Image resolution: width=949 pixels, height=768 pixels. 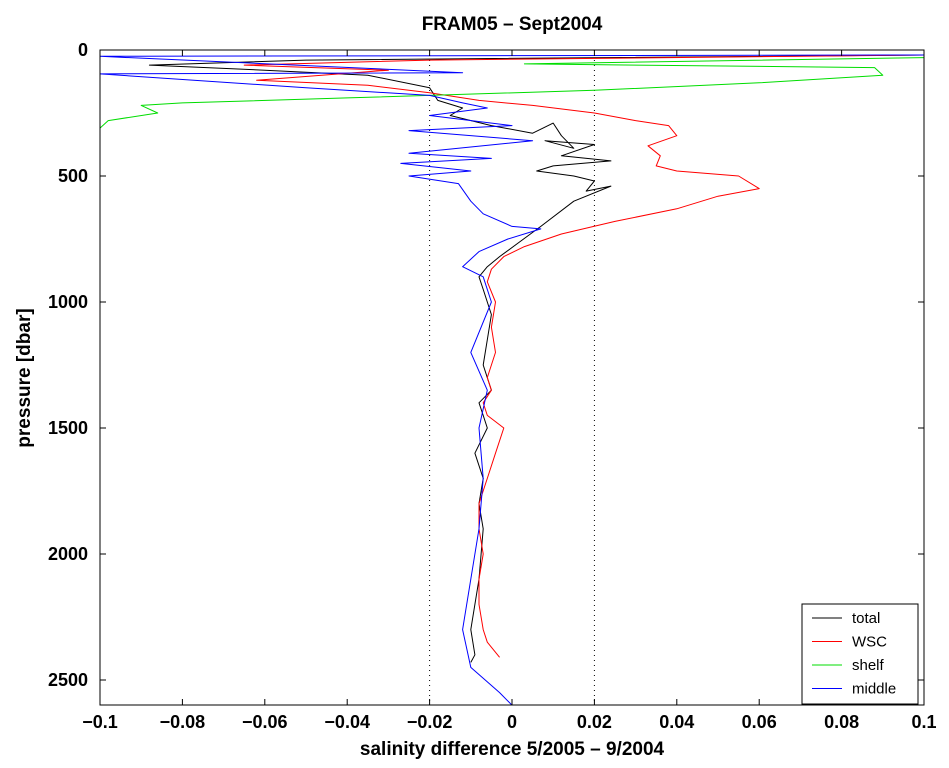 What do you see at coordinates (68, 680) in the screenshot?
I see `y-tick-label: 2500` at bounding box center [68, 680].